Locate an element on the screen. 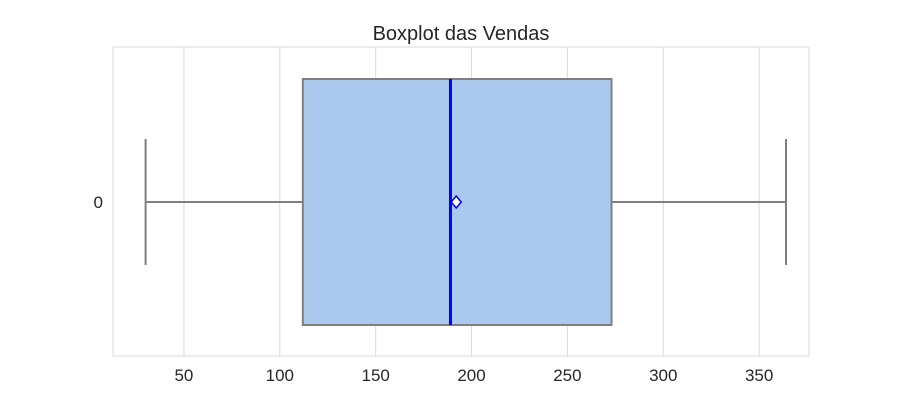  x-tick-label: 300 is located at coordinates (663, 375).